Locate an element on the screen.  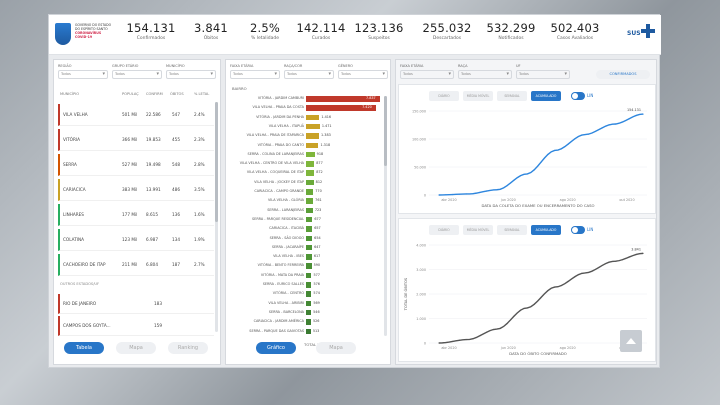
table-scrollbar is located at coordinates (216, 217).